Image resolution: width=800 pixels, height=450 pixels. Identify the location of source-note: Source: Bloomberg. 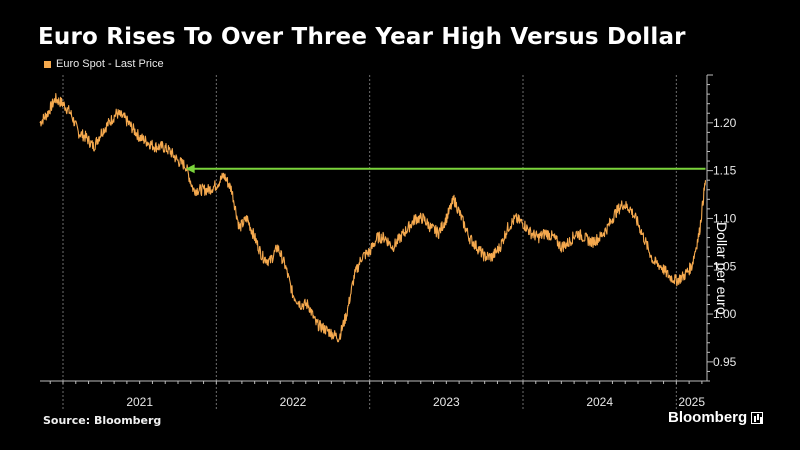
(102, 420).